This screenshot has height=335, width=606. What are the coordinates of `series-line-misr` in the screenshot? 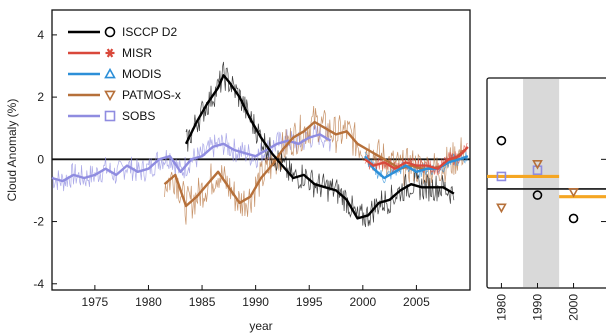 It's located at (416, 158).